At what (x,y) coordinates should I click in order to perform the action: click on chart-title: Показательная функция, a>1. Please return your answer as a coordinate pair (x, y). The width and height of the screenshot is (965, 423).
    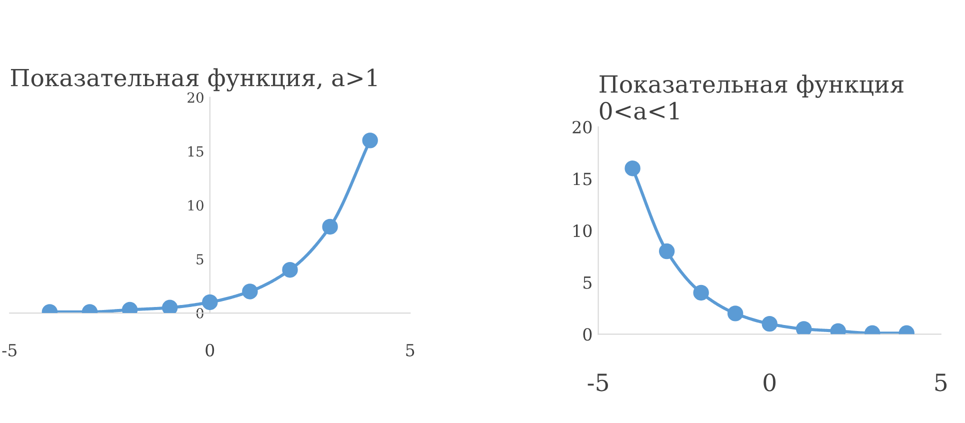
    Looking at the image, I should click on (193, 80).